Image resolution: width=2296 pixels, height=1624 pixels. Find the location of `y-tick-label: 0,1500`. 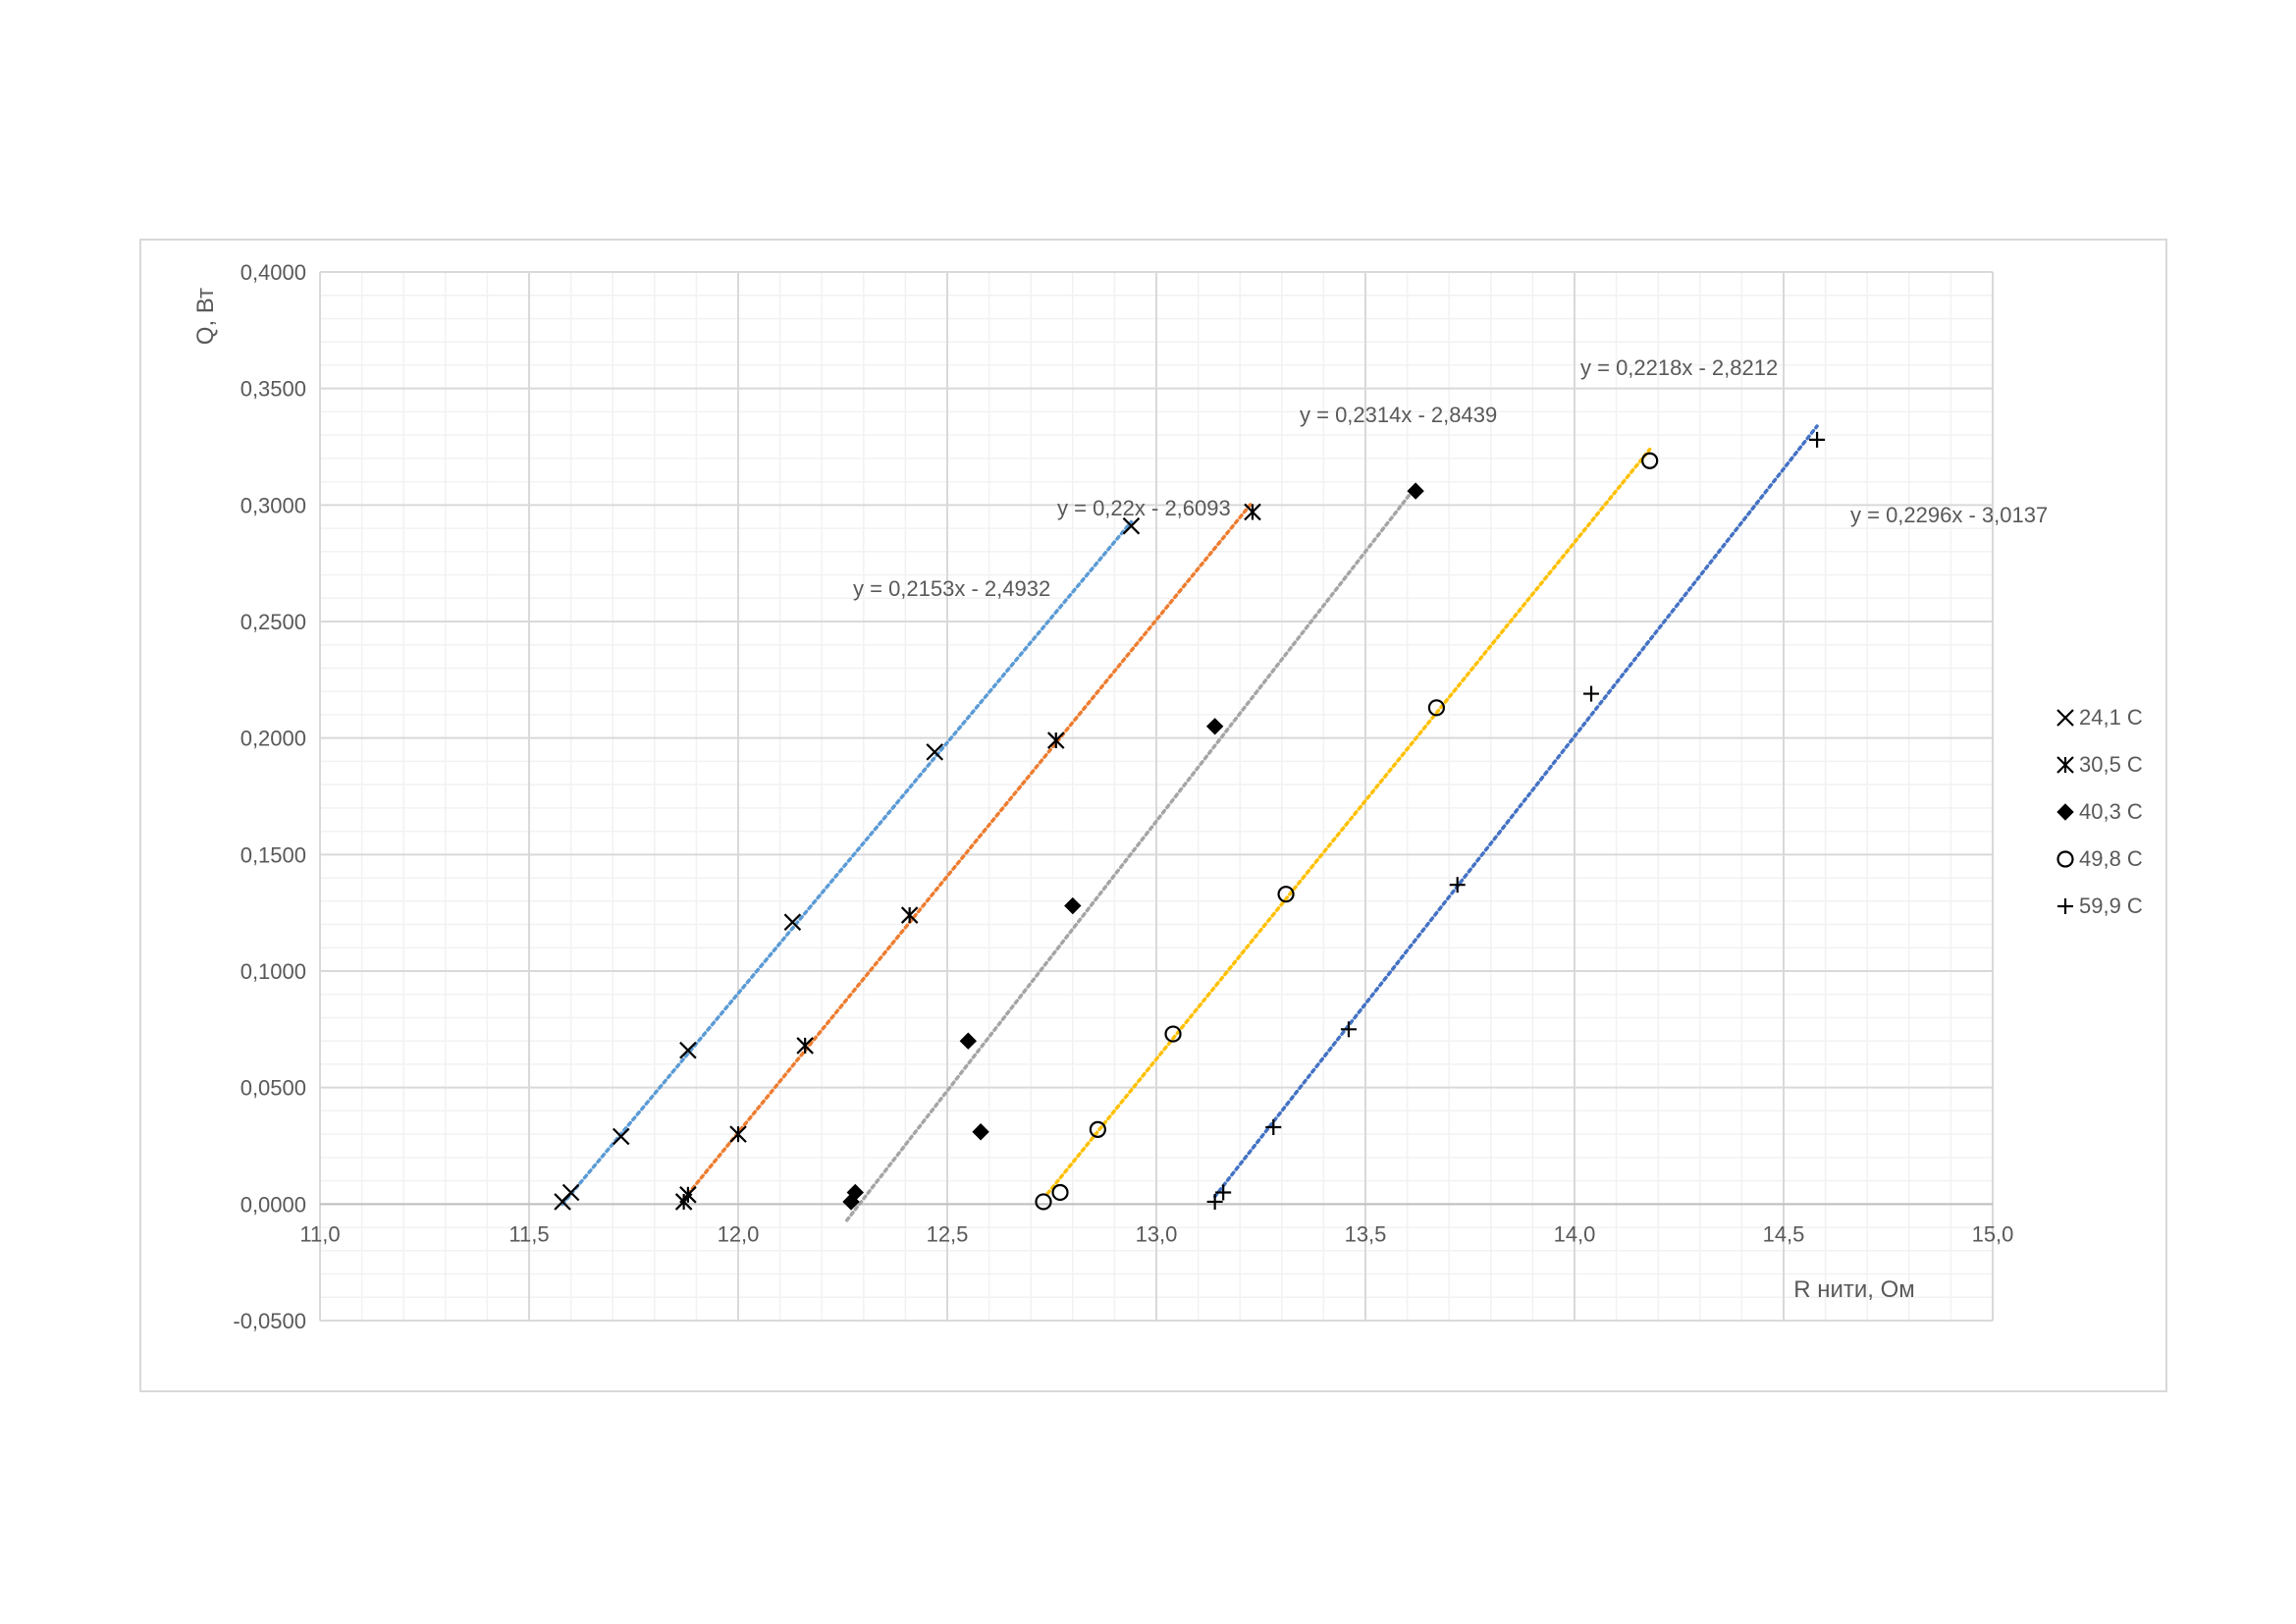

y-tick-label: 0,1500 is located at coordinates (273, 854).